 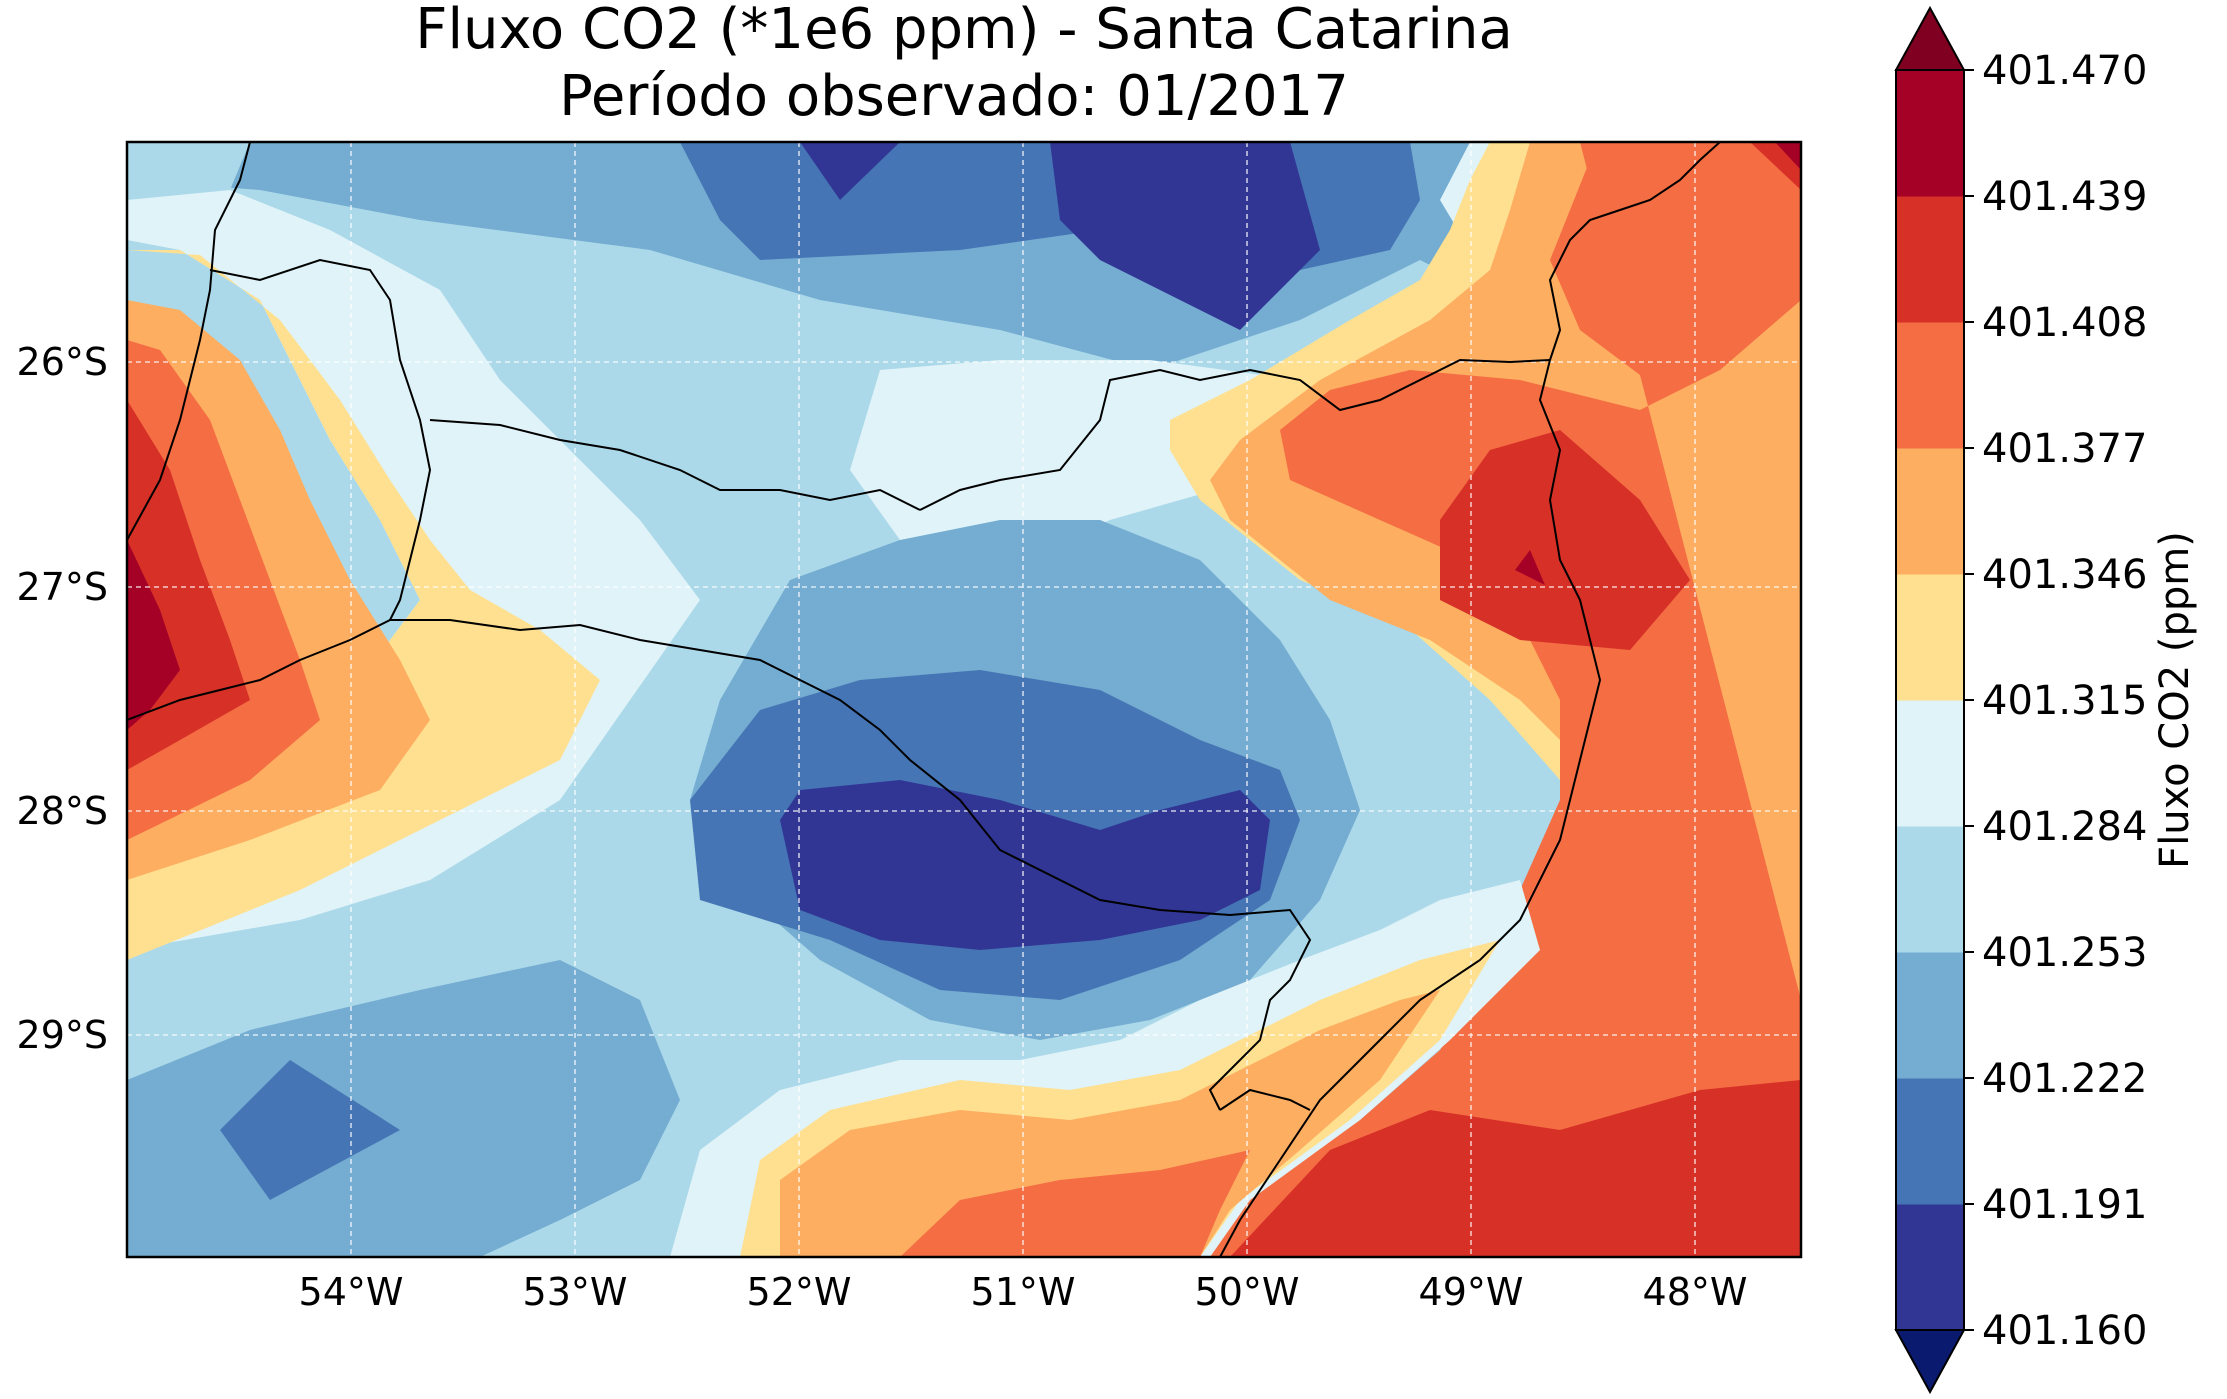 I want to click on title-line-2: Período observado: 01/2017, so click(x=954, y=96).